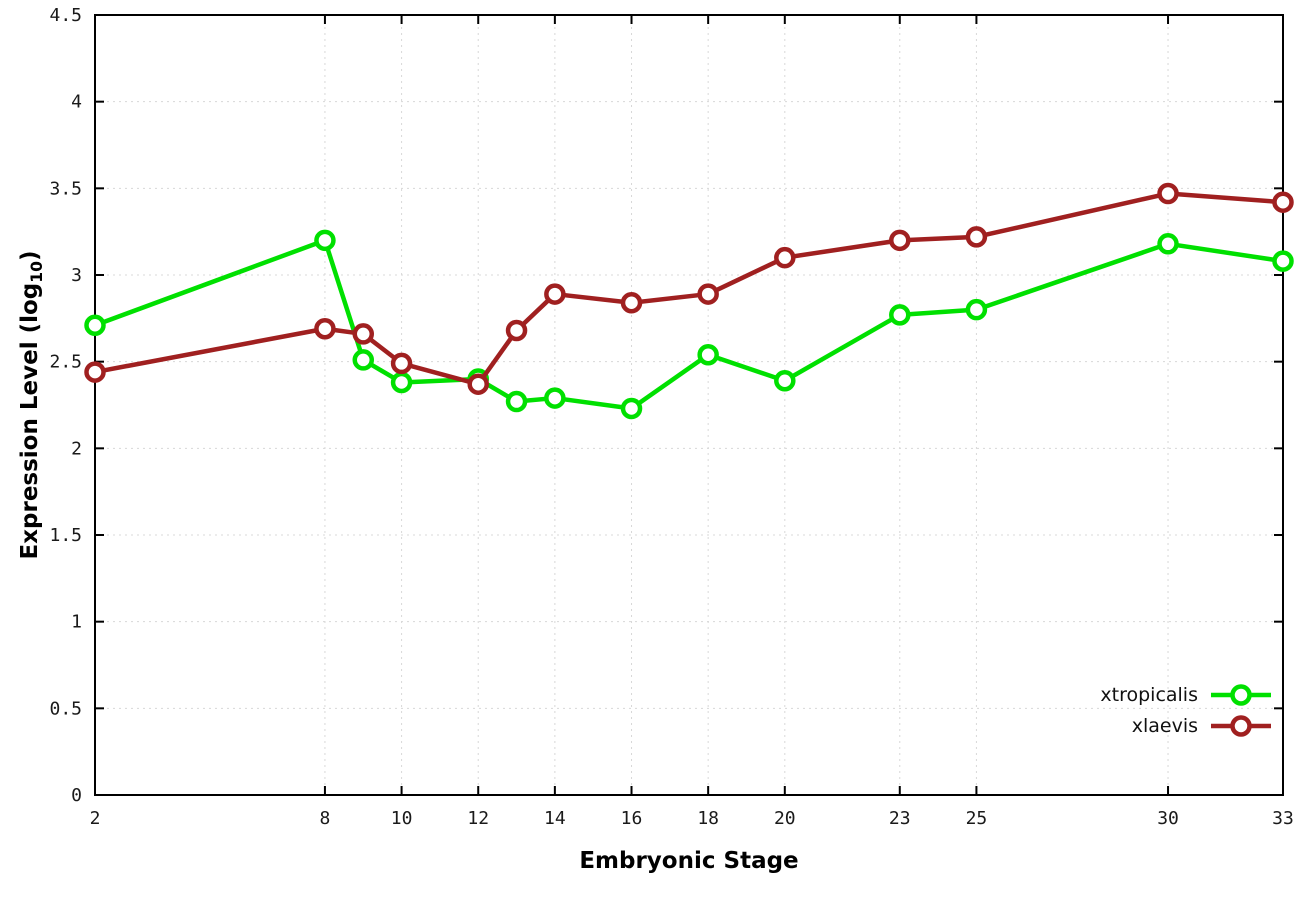 The width and height of the screenshot is (1296, 907). I want to click on x-tick-label: 18, so click(708, 818).